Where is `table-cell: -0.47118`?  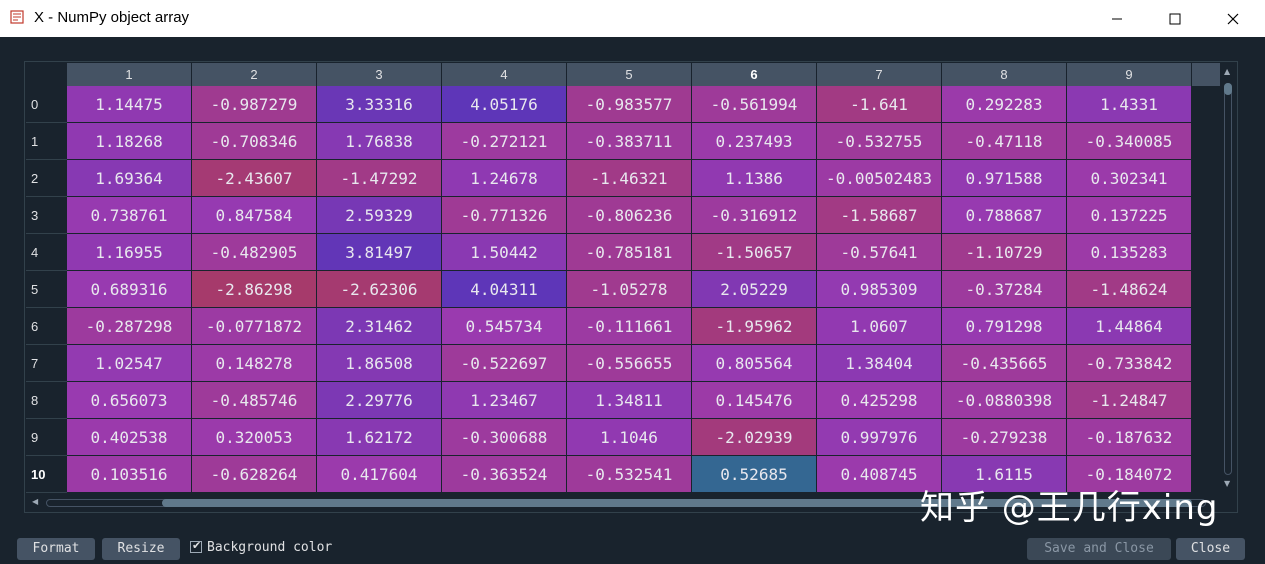 table-cell: -0.47118 is located at coordinates (1004, 141).